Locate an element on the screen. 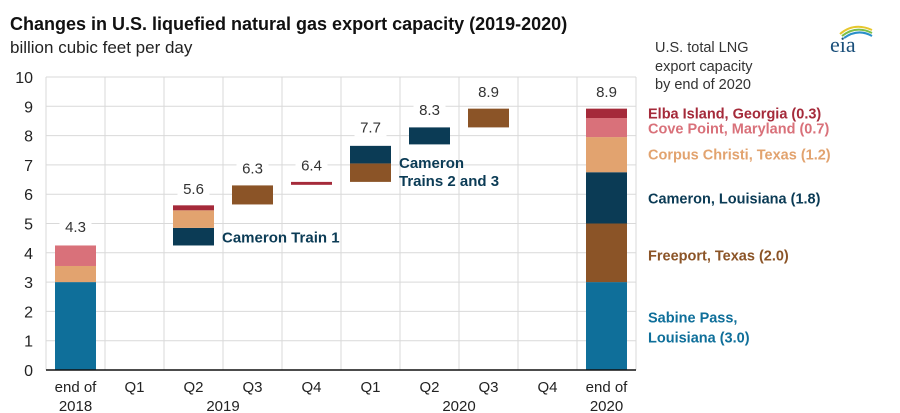 This screenshot has height=413, width=900. eia-logo-icon: eia is located at coordinates (851, 41).